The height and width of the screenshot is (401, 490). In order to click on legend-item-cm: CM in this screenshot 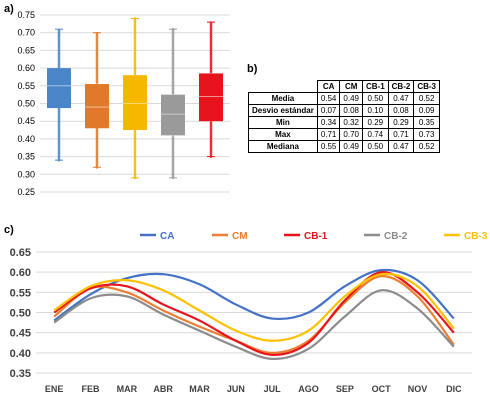, I will do `click(230, 236)`.